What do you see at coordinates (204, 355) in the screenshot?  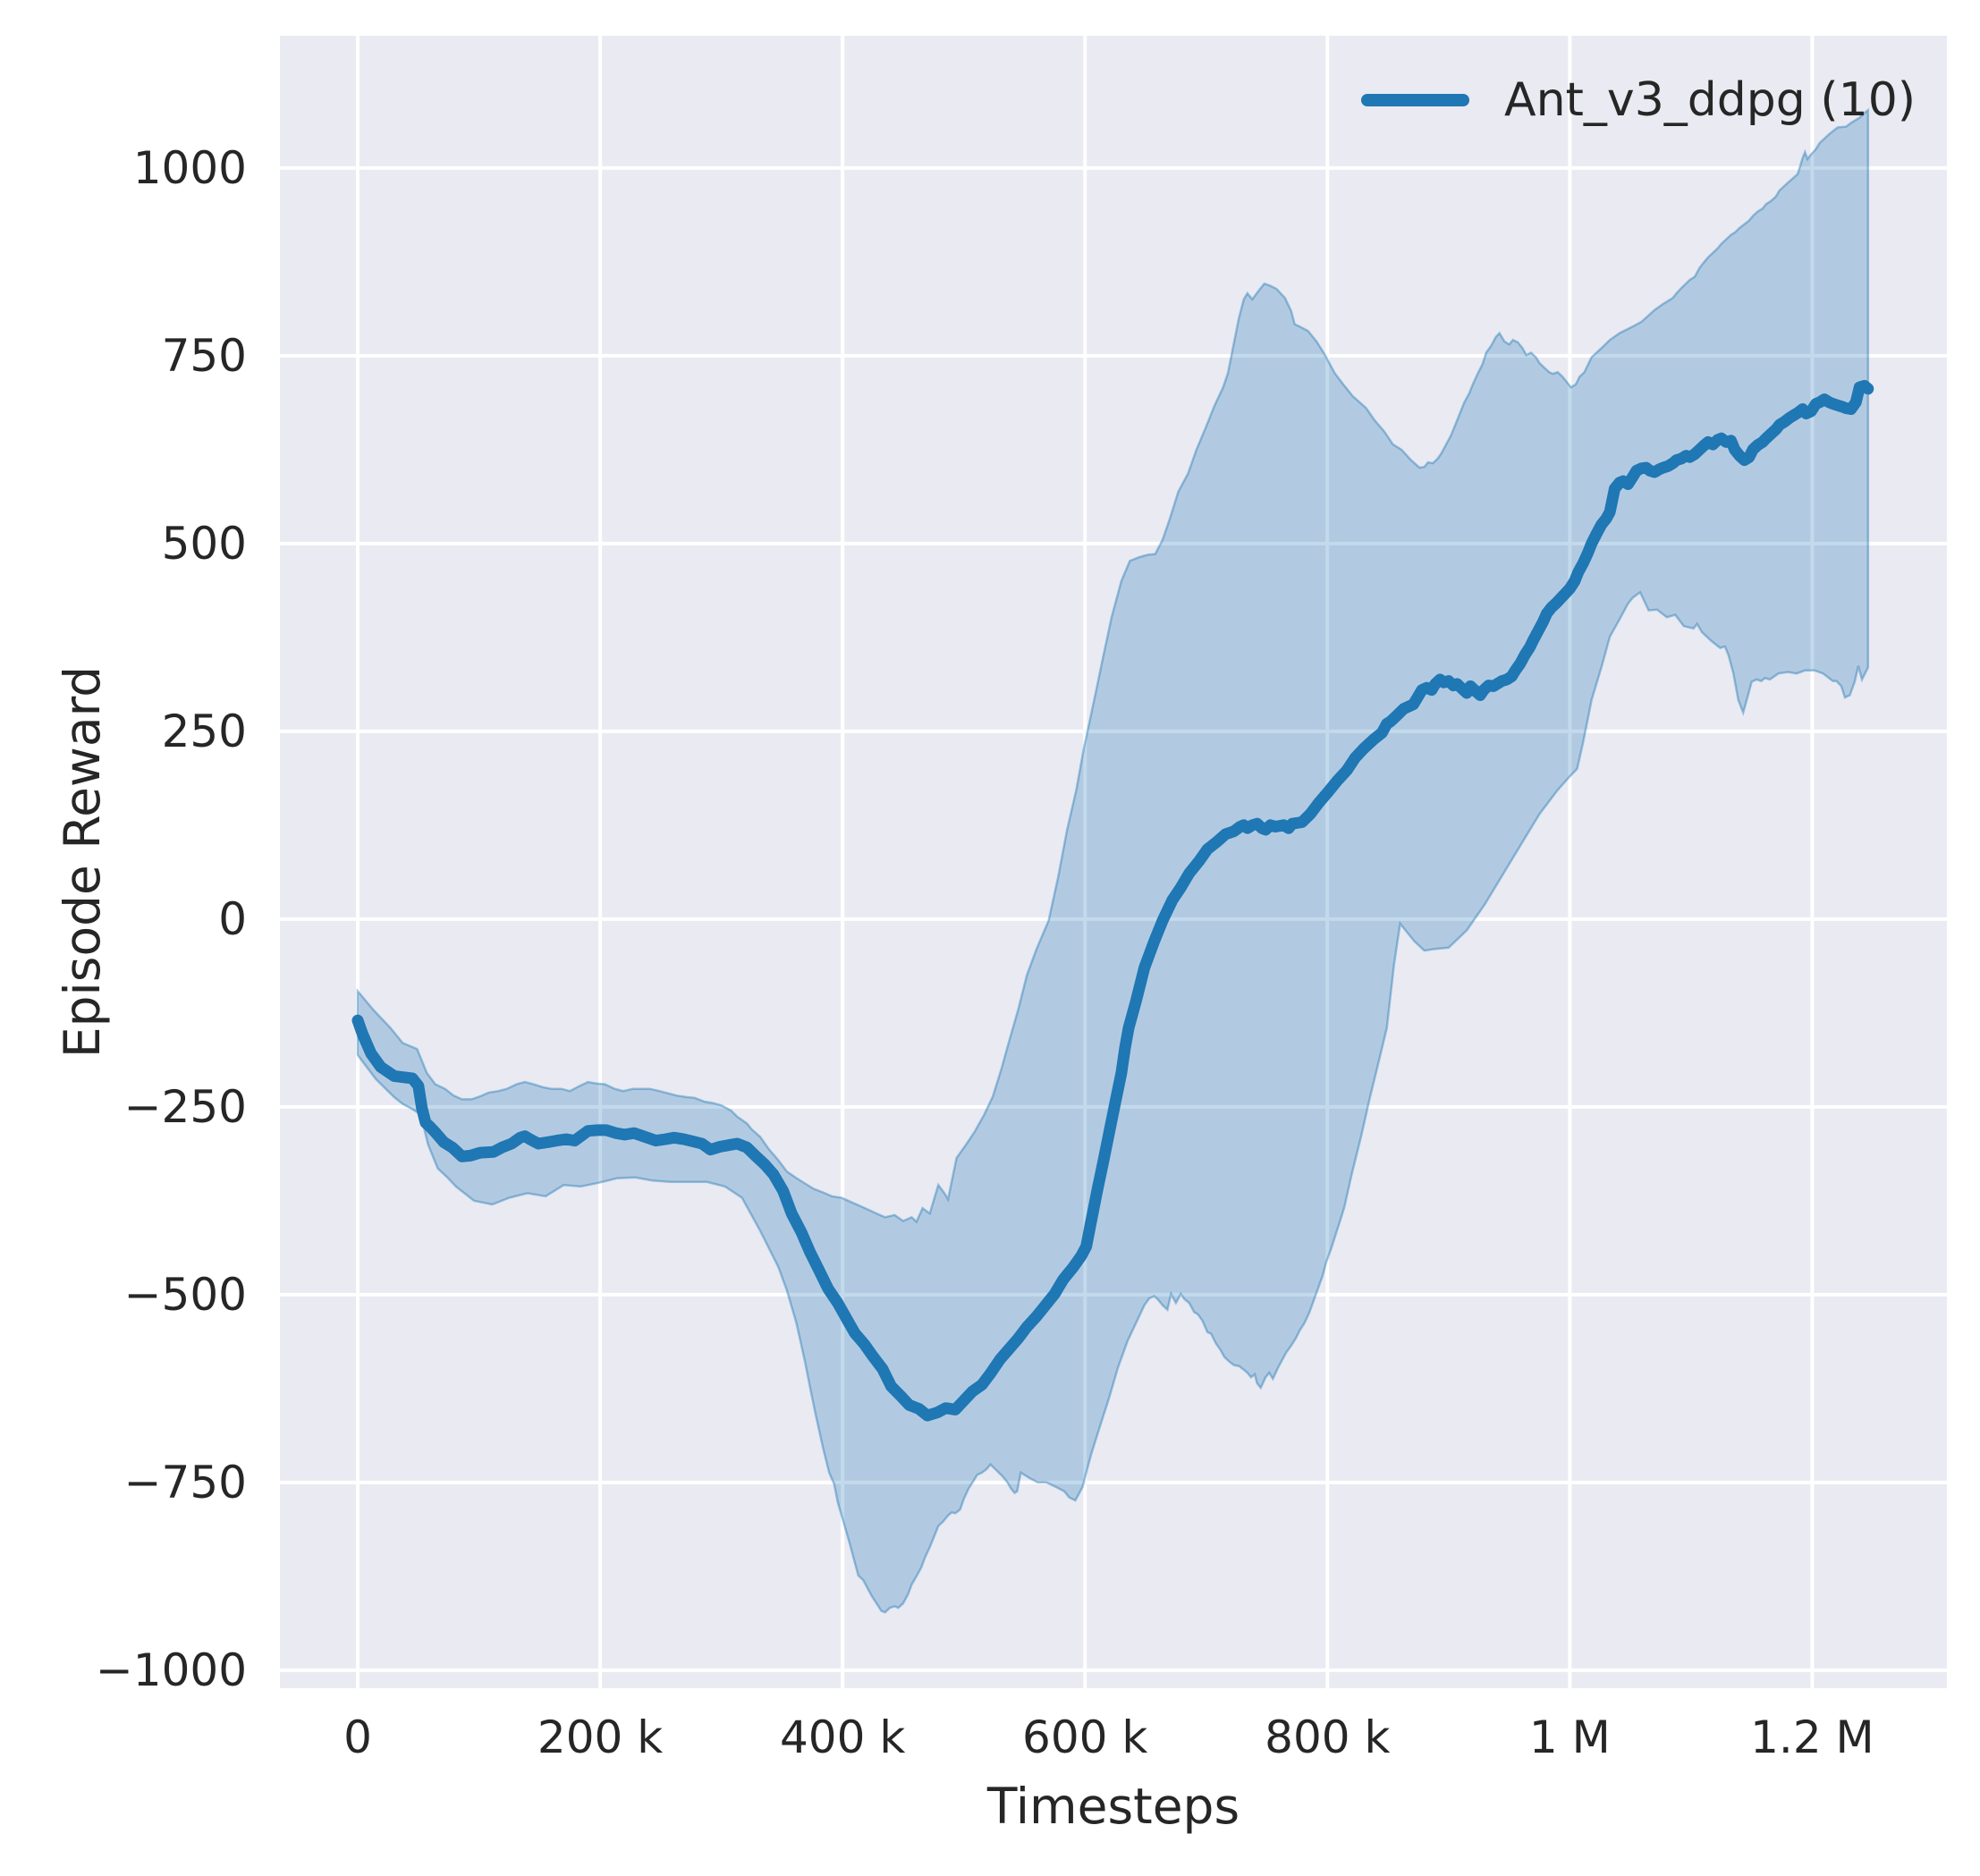 I see `y-tick-label: 750` at bounding box center [204, 355].